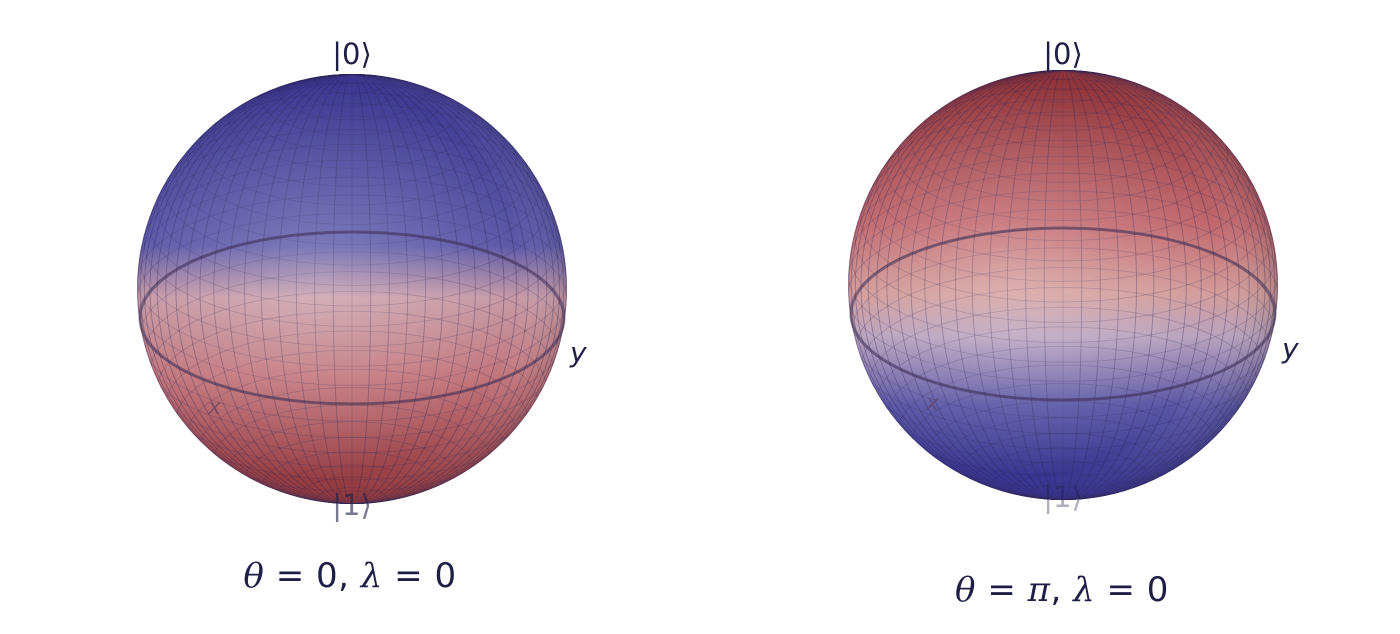 The width and height of the screenshot is (1400, 634). What do you see at coordinates (350, 576) in the screenshot?
I see `parameter-caption-left: θ = 0, λ = 0` at bounding box center [350, 576].